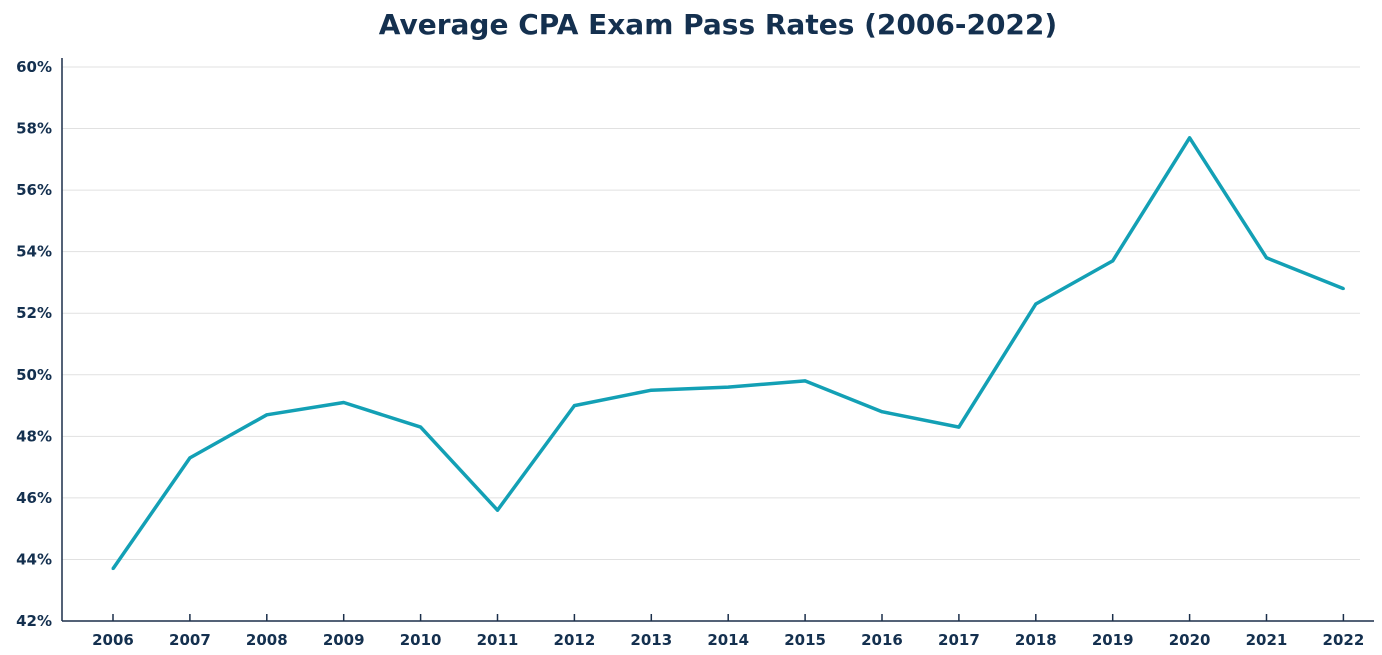 The width and height of the screenshot is (1382, 655). I want to click on y-tick-label: 52%, so click(34, 313).